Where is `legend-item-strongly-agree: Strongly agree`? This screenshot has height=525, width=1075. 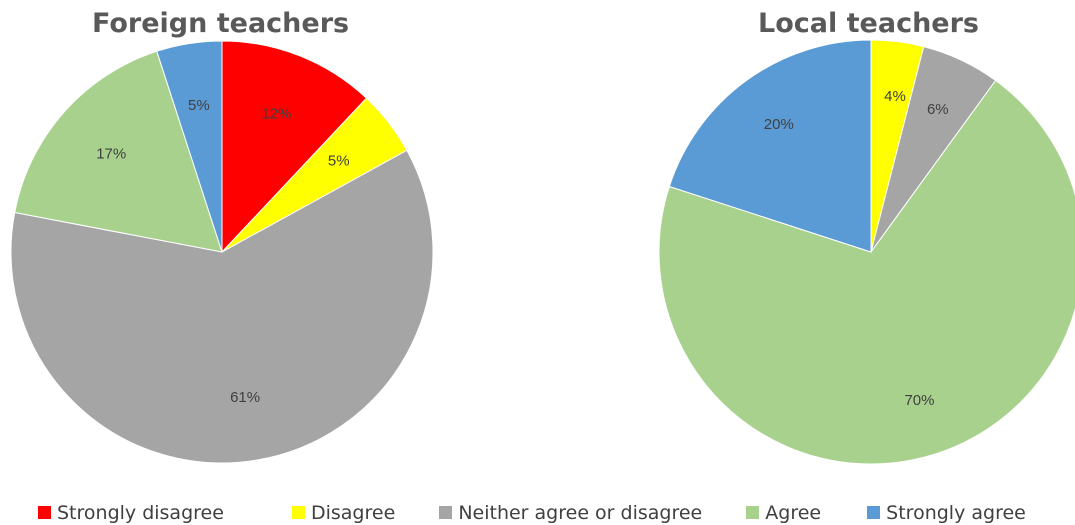
legend-item-strongly-agree: Strongly agree is located at coordinates (946, 513).